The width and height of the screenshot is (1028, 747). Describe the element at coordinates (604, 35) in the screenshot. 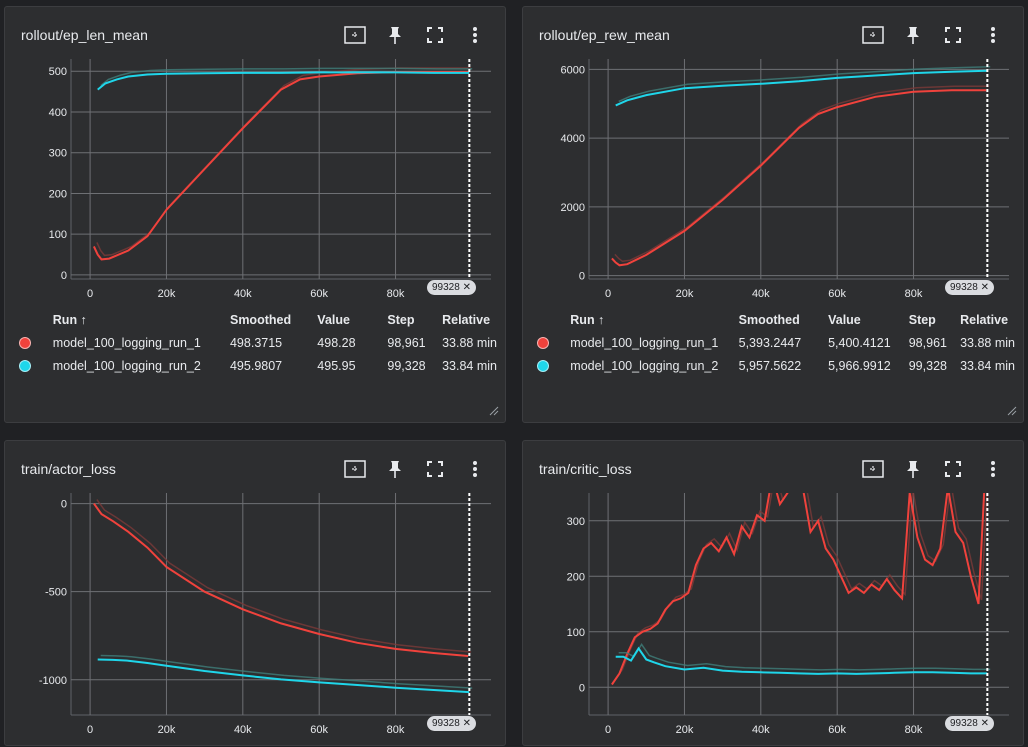

I see `card-title: rollout/ep_rew_mean` at that location.